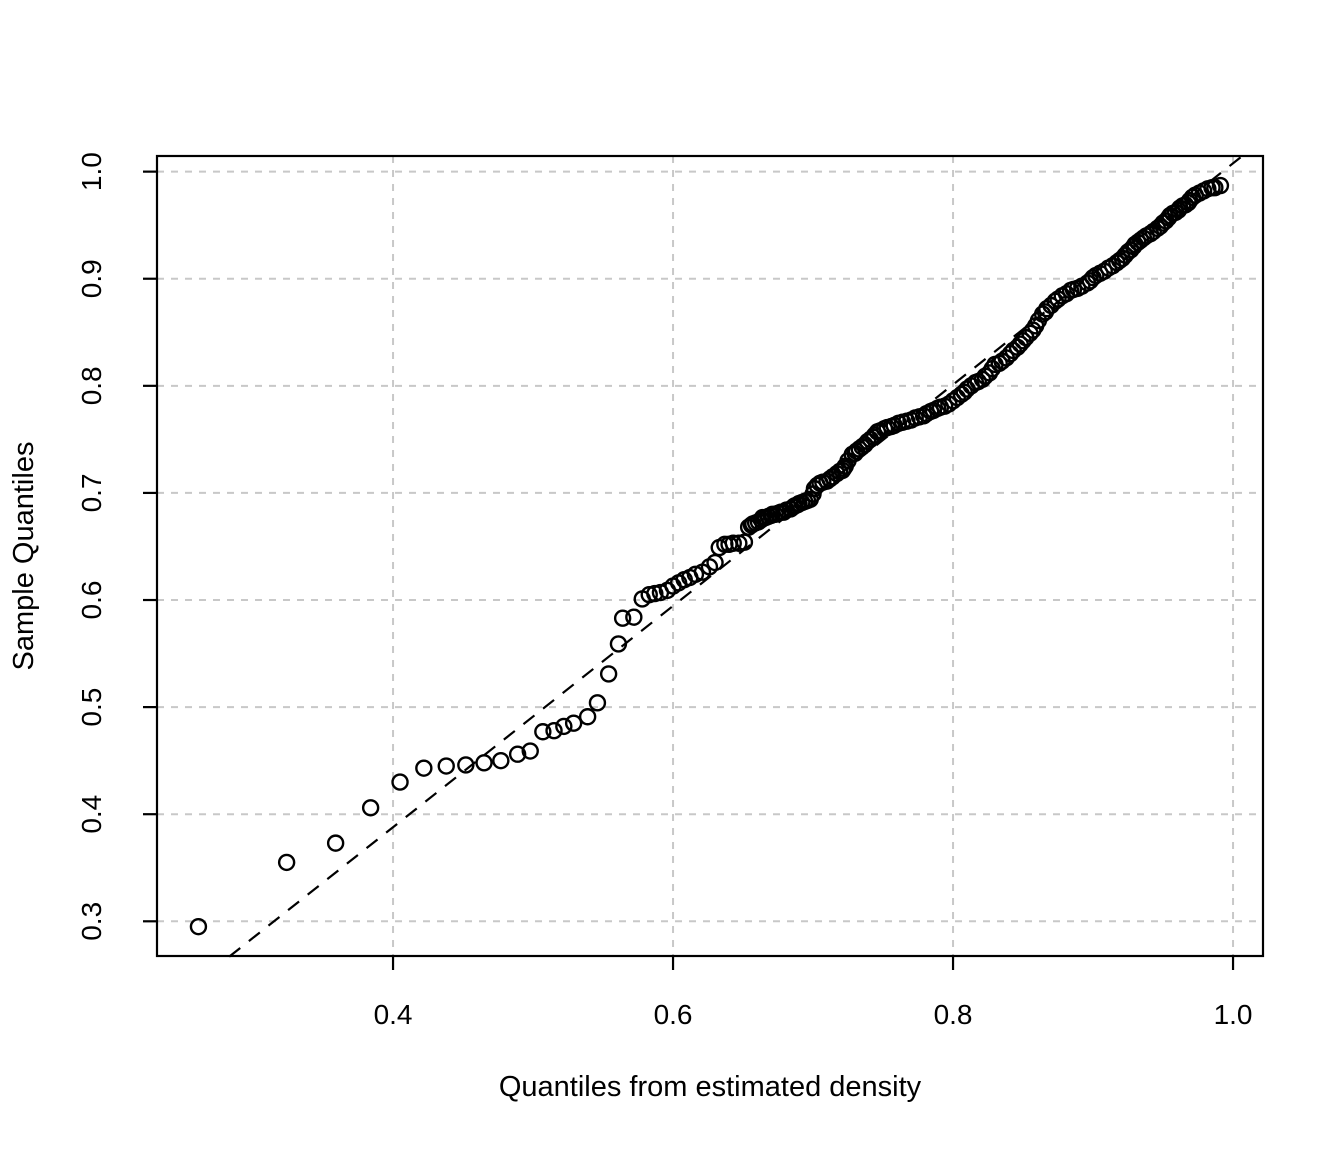 The image size is (1344, 1157). What do you see at coordinates (91, 171) in the screenshot?
I see `y-tick-label: 1.0` at bounding box center [91, 171].